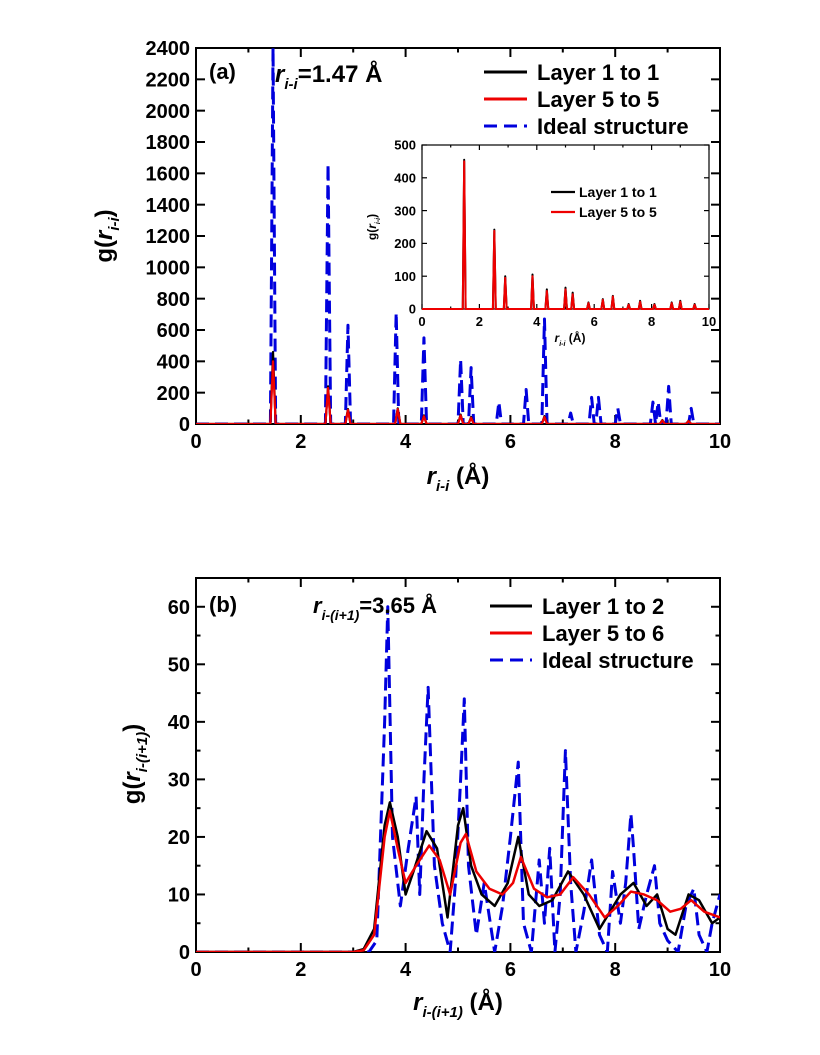  I want to click on panel-a-ytick-label: 2200, so click(168, 81).